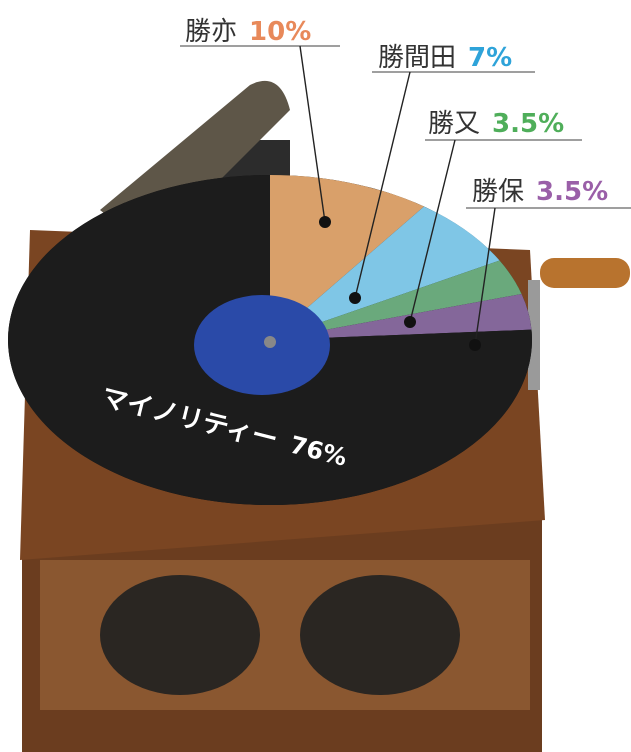 This screenshot has width=631, height=752. I want to click on slice-value-label: 7%, so click(490, 58).